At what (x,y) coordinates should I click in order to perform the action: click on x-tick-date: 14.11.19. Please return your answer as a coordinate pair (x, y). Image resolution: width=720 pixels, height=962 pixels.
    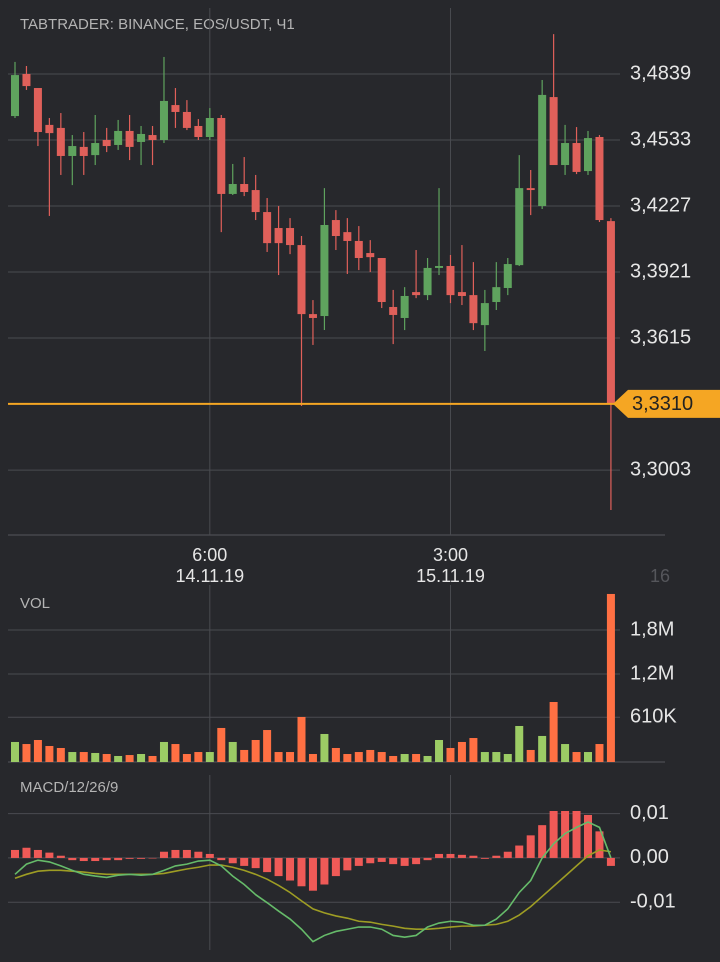
    Looking at the image, I should click on (209, 576).